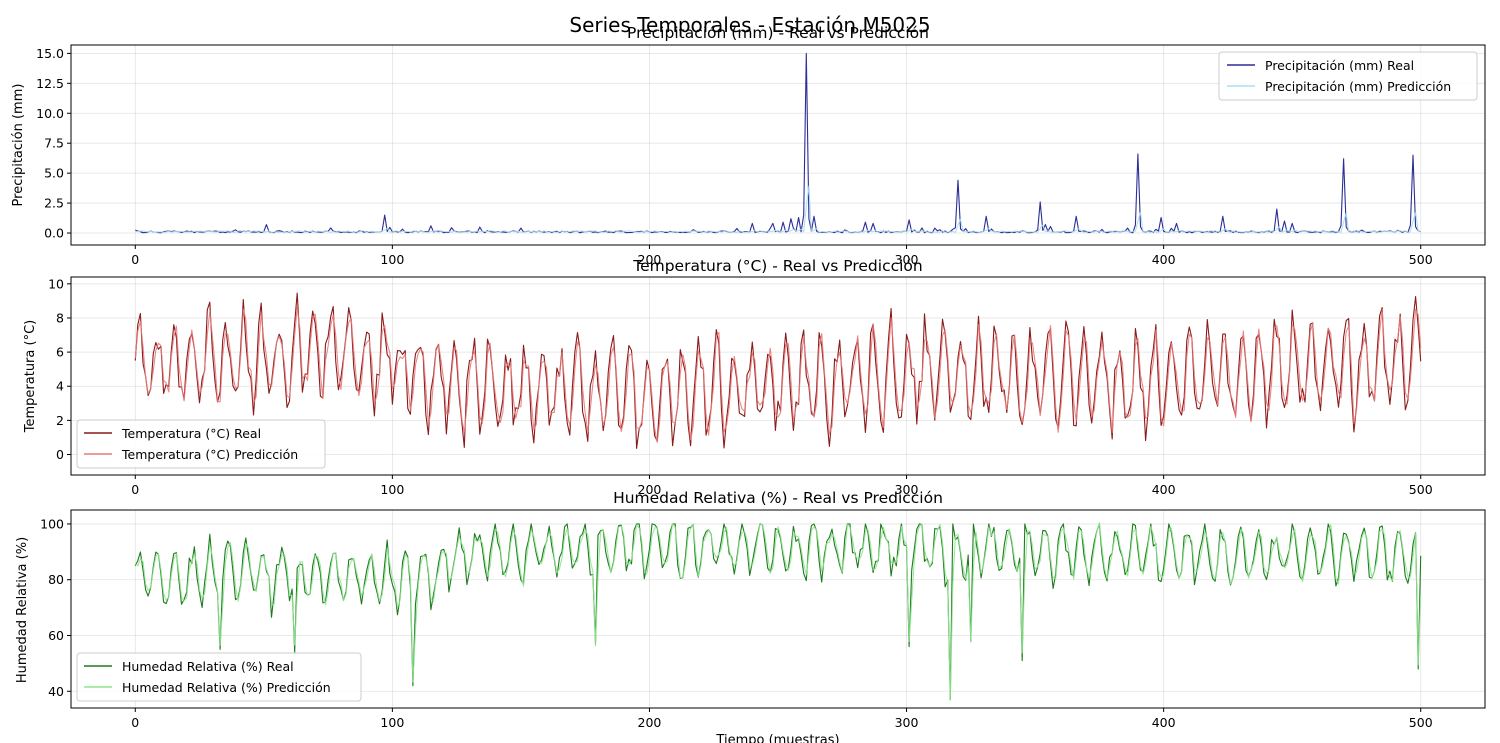 This screenshot has width=1500, height=743. Describe the element at coordinates (650, 489) in the screenshot. I see `temperatura-xtick-label: 200` at that location.